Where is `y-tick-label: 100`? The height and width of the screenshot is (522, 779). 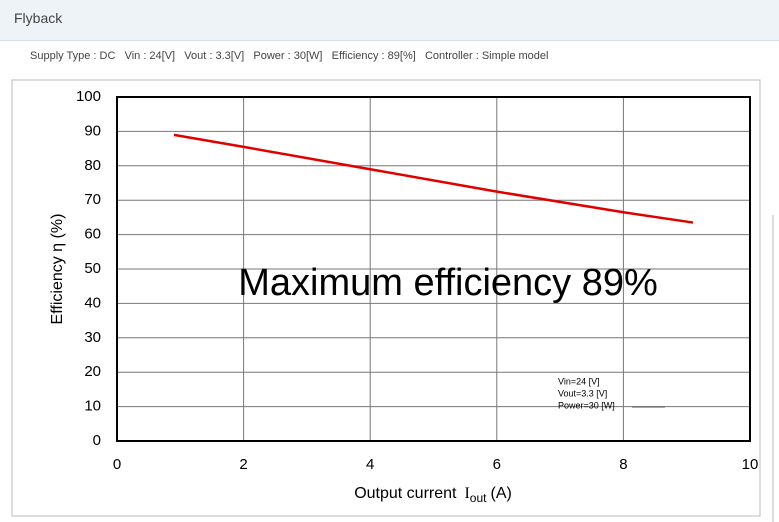
y-tick-label: 100 is located at coordinates (88, 96).